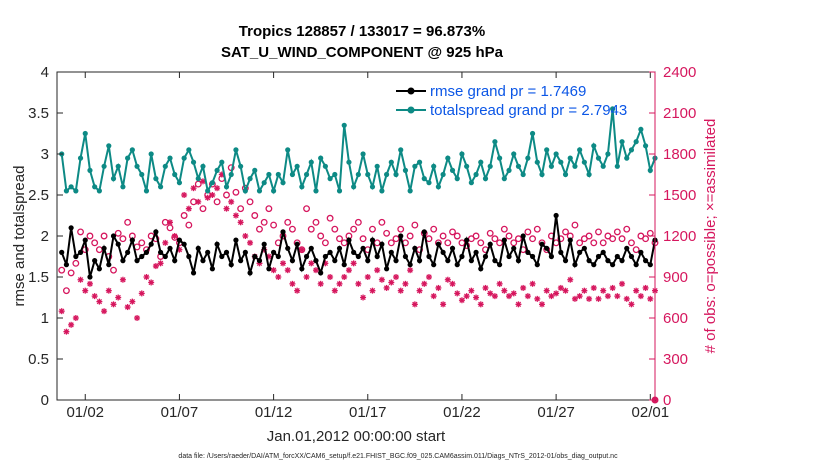 This screenshot has height=470, width=830. What do you see at coordinates (38, 113) in the screenshot?
I see `y-tick-label: 3.5` at bounding box center [38, 113].